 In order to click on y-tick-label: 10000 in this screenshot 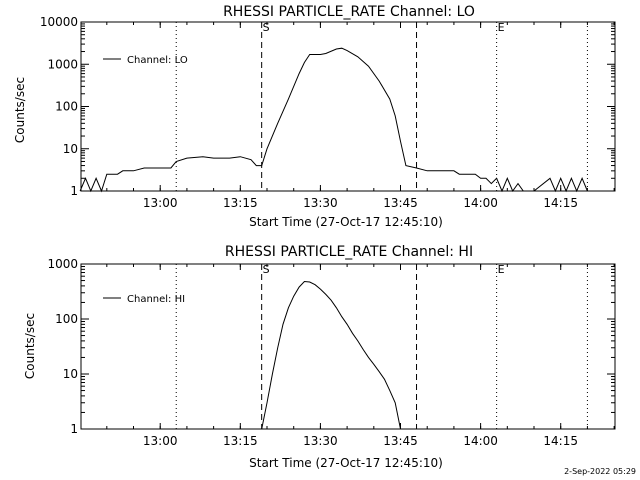, I will do `click(59, 22)`.